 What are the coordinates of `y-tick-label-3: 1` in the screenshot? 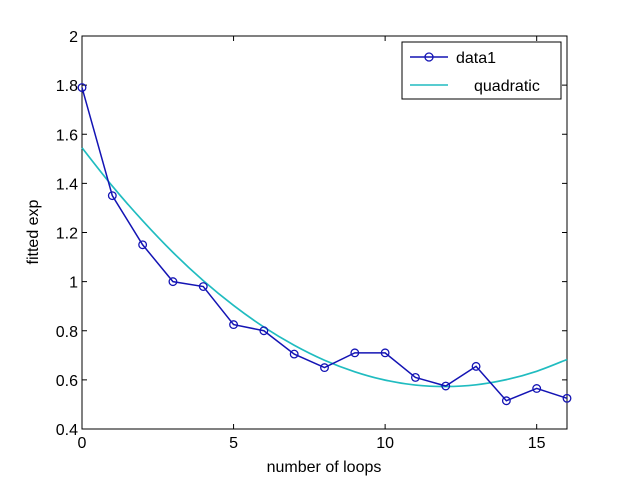 It's located at (73, 283).